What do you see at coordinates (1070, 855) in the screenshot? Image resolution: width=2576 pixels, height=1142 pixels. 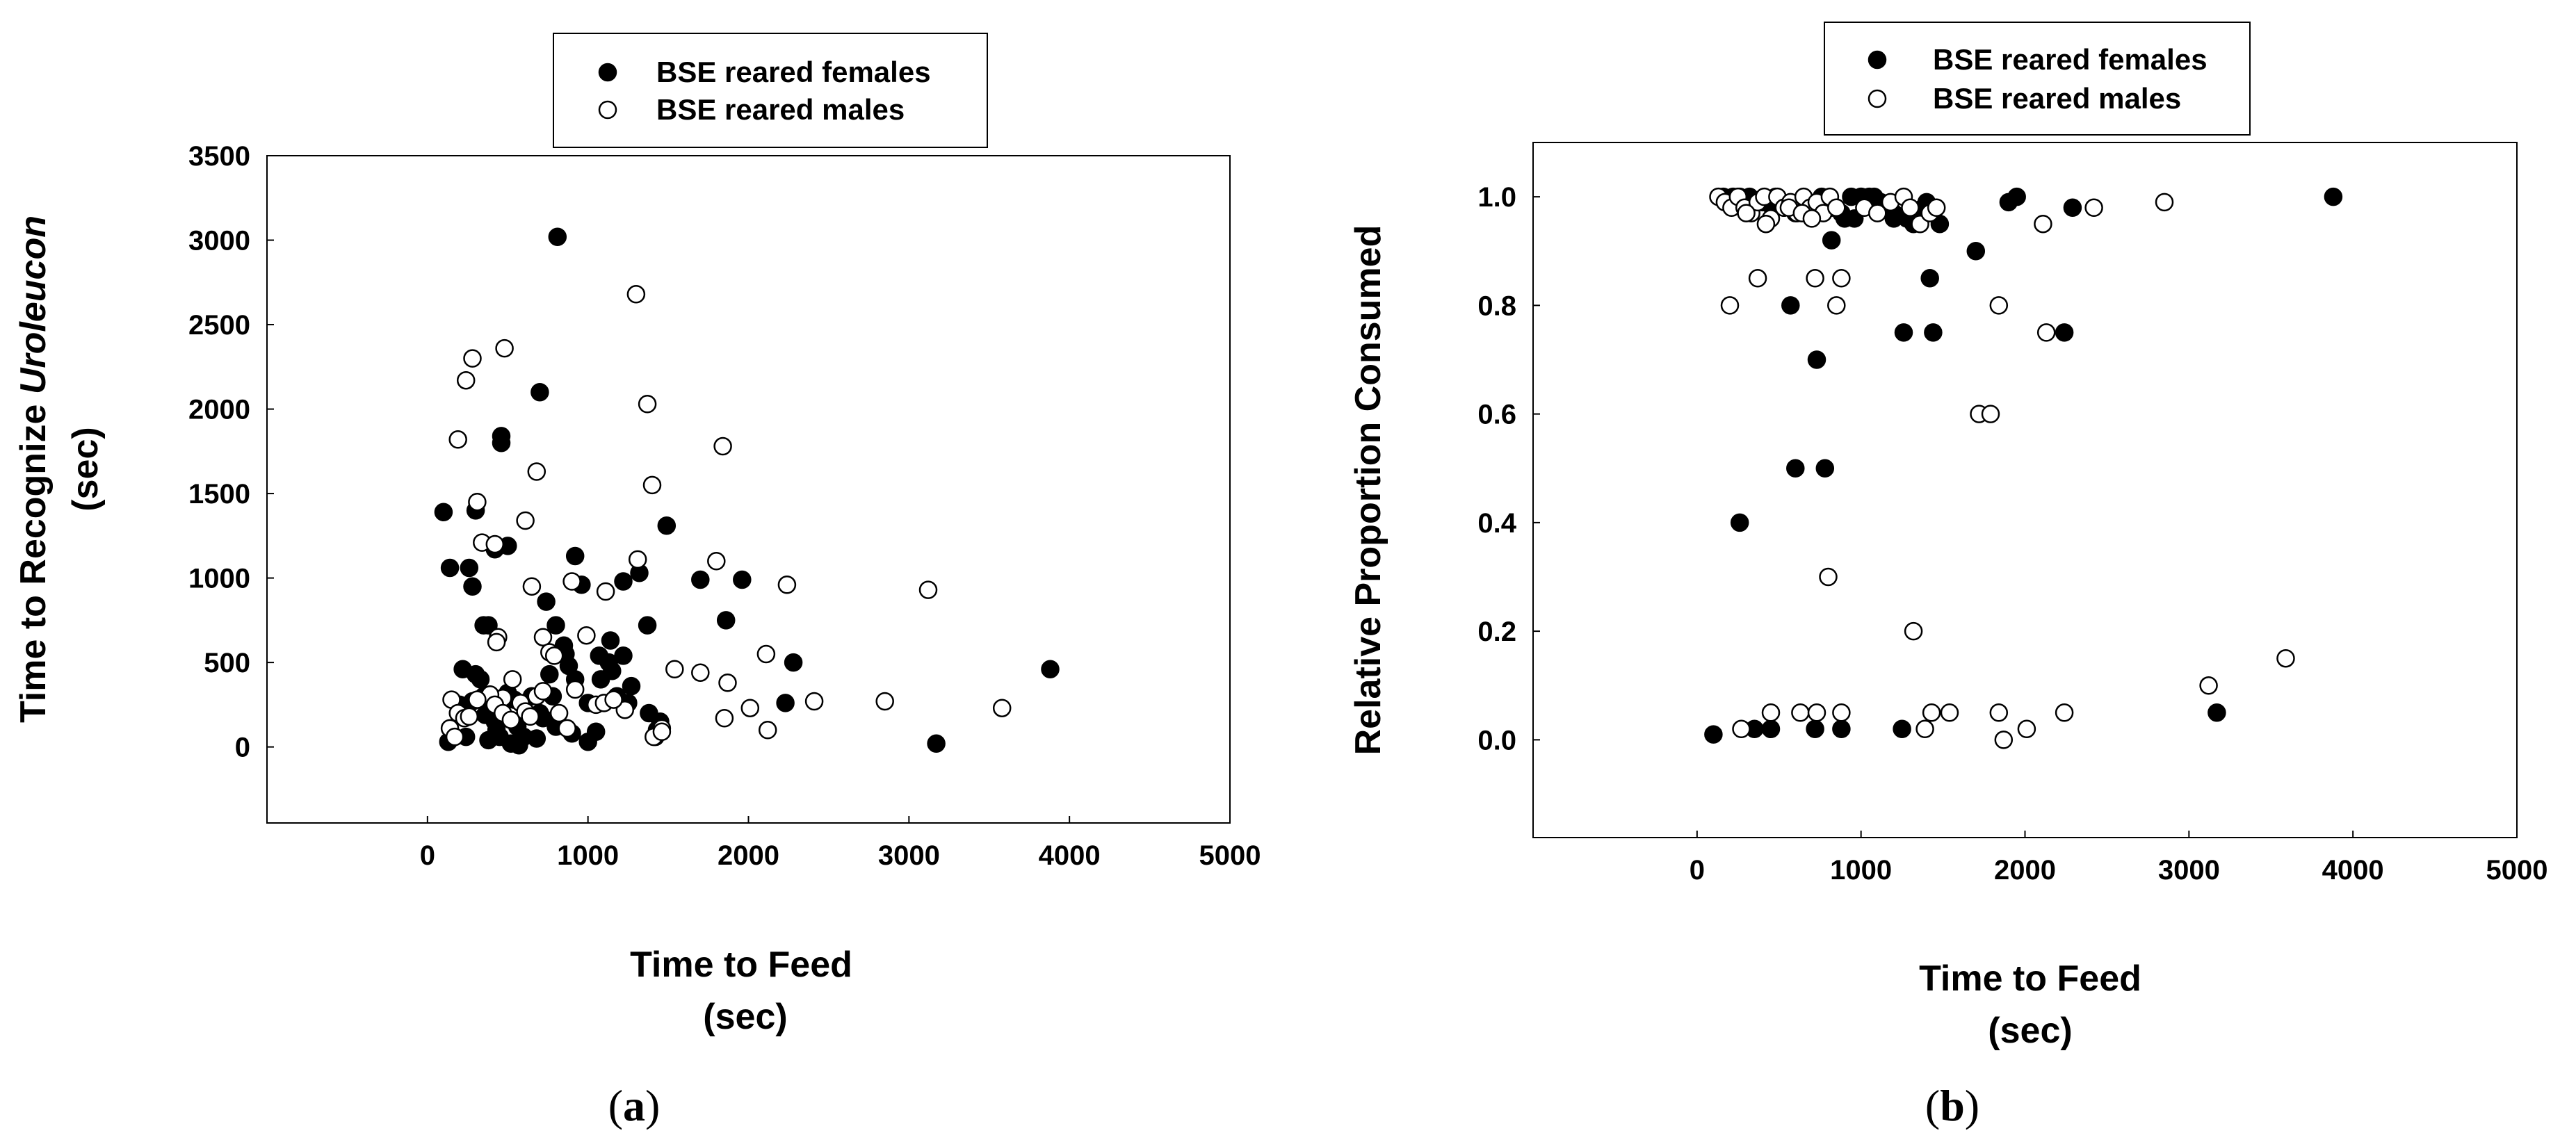 I see `chart-a-x-tick-label: 4000` at bounding box center [1070, 855].